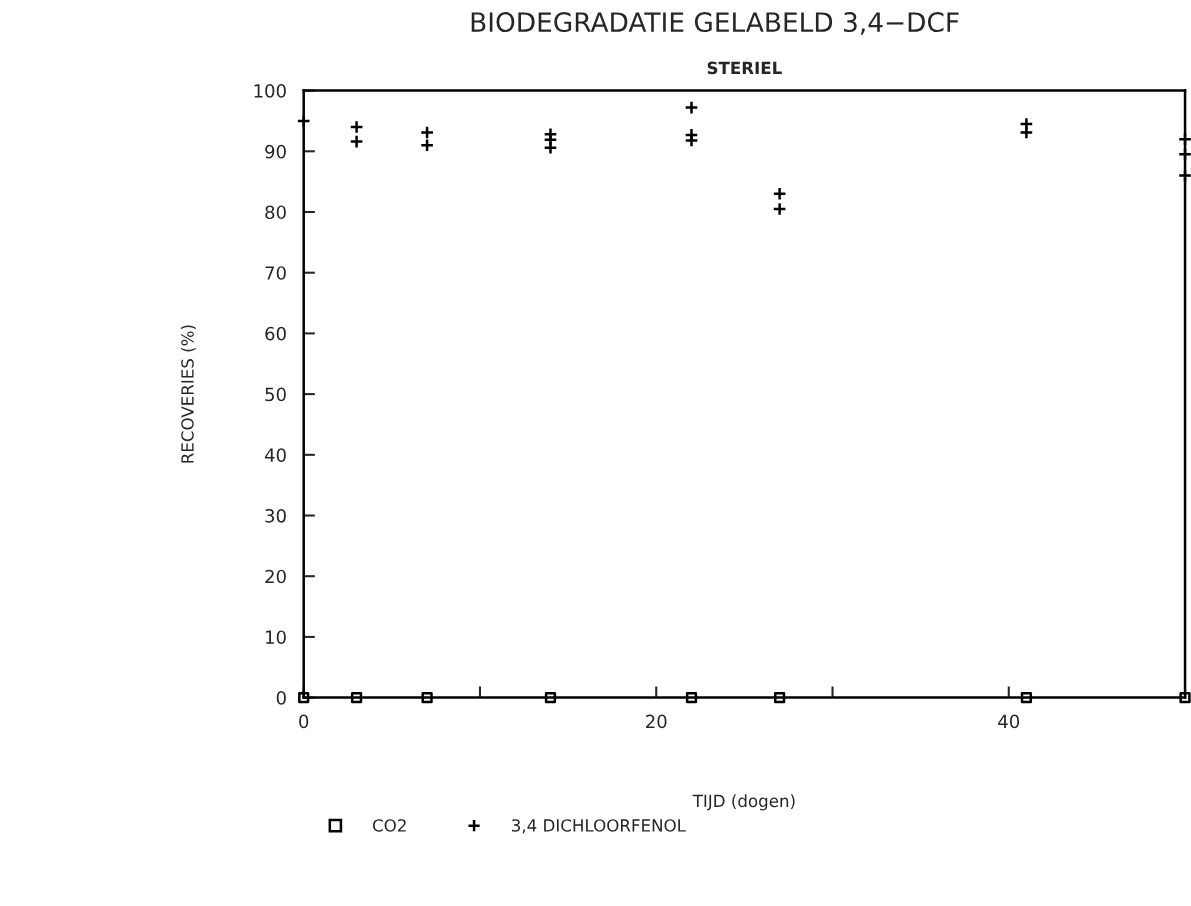 The width and height of the screenshot is (1191, 906). What do you see at coordinates (275, 515) in the screenshot?
I see `y-tick-label: 30` at bounding box center [275, 515].